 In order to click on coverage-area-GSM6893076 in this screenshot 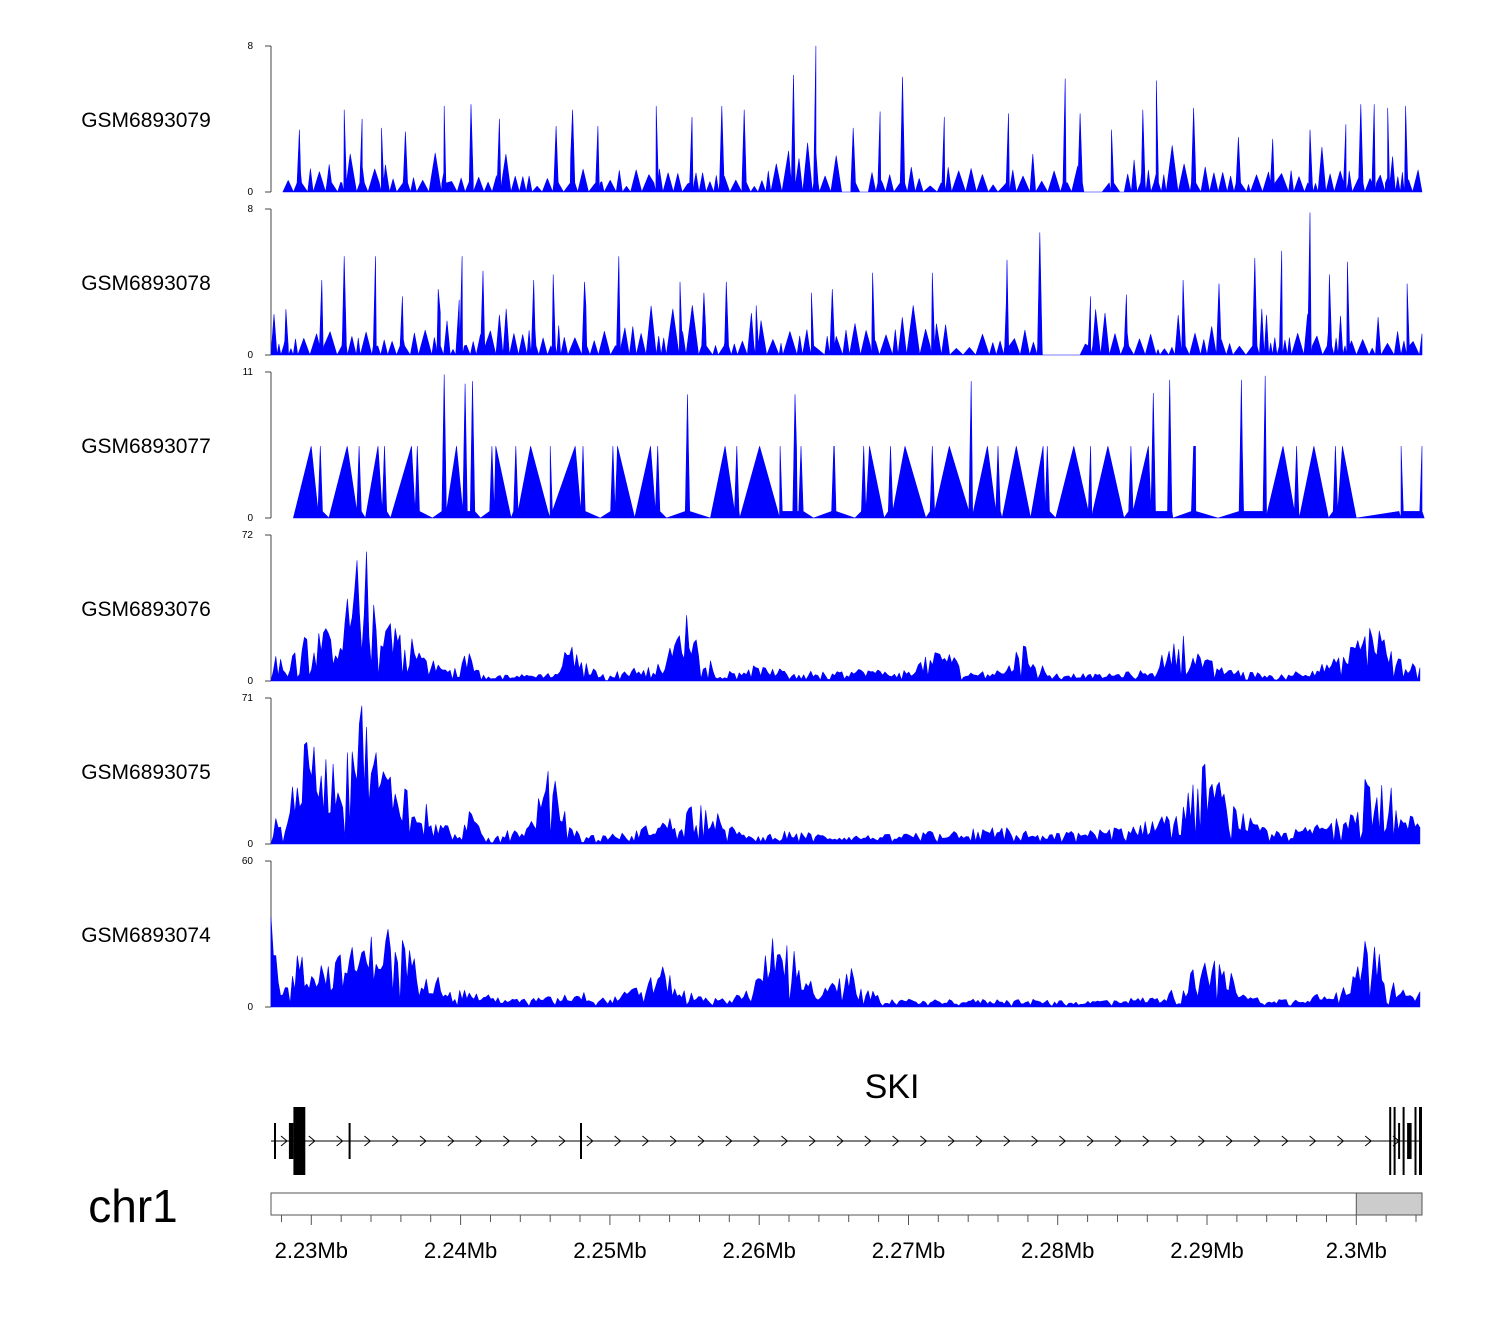, I will do `click(845, 616)`.